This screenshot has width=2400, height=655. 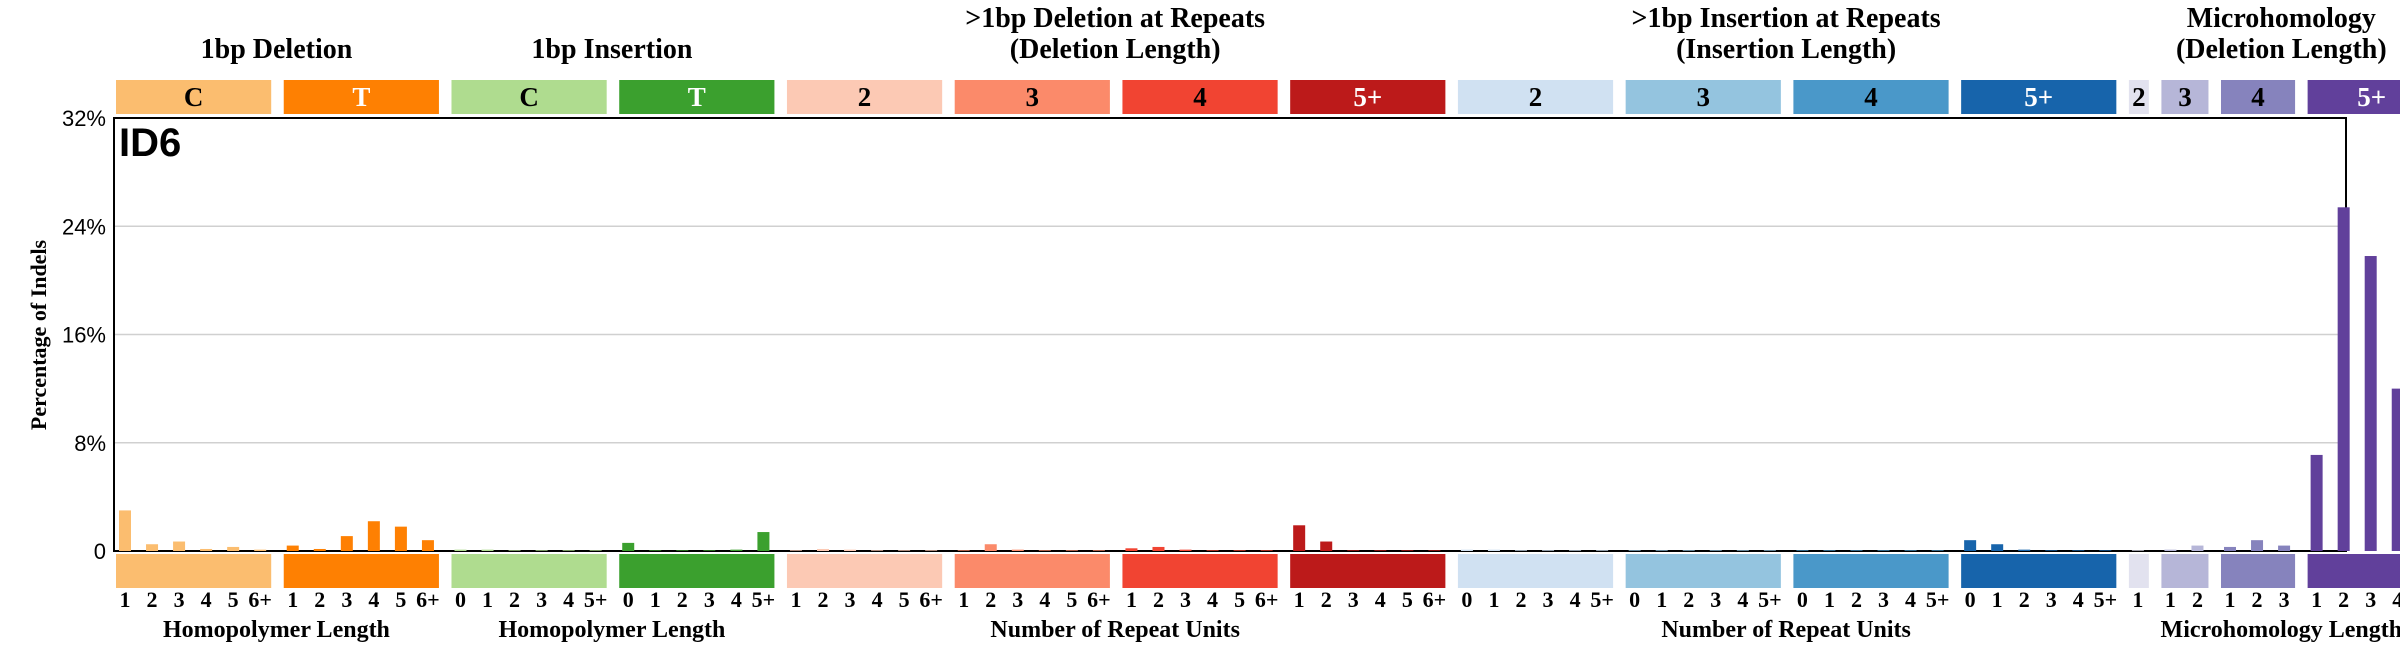 What do you see at coordinates (361, 97) in the screenshot?
I see `category-label: T` at bounding box center [361, 97].